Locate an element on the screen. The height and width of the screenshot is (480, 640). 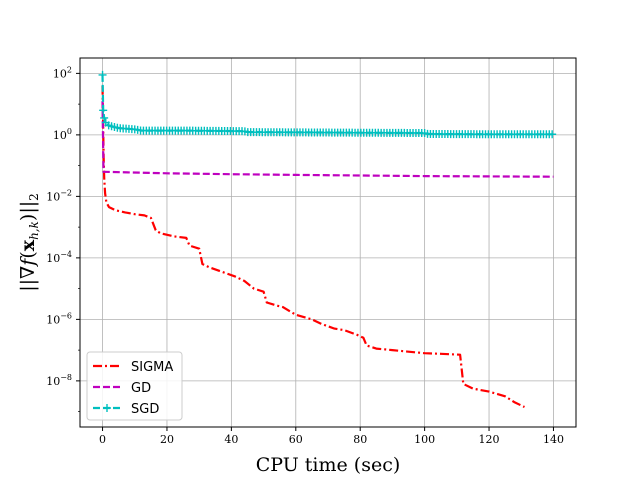
y-label-paren-close: ) is located at coordinates (28, 217).